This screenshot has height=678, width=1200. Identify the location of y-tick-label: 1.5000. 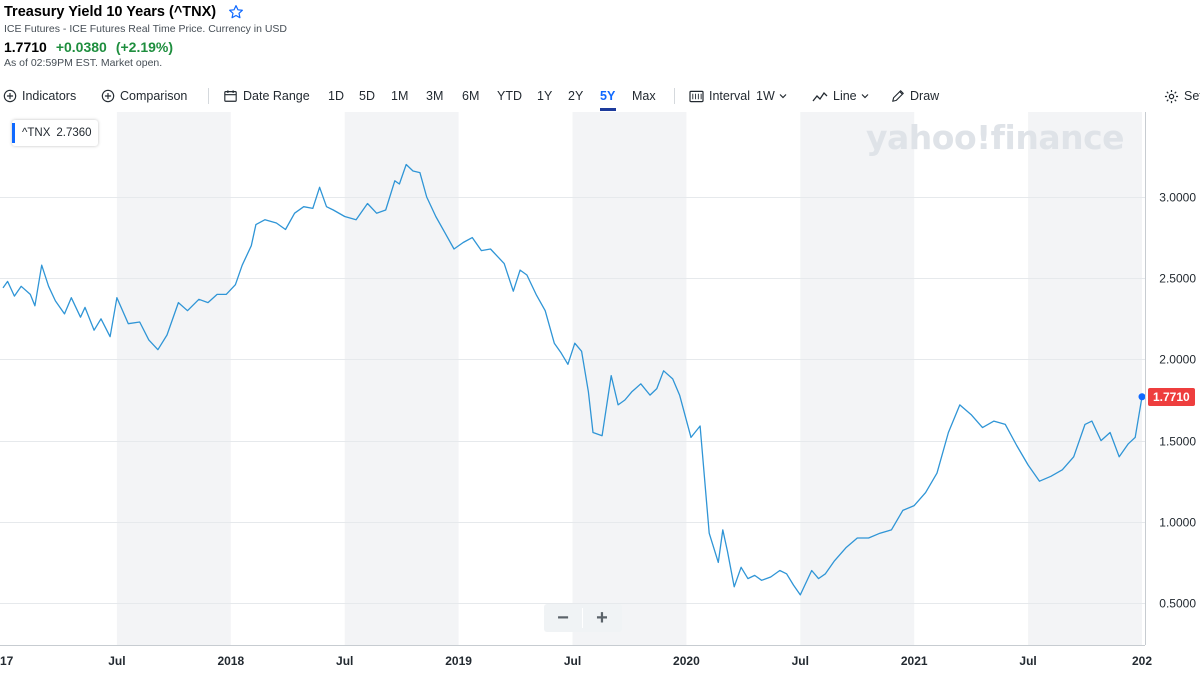
(1177, 442).